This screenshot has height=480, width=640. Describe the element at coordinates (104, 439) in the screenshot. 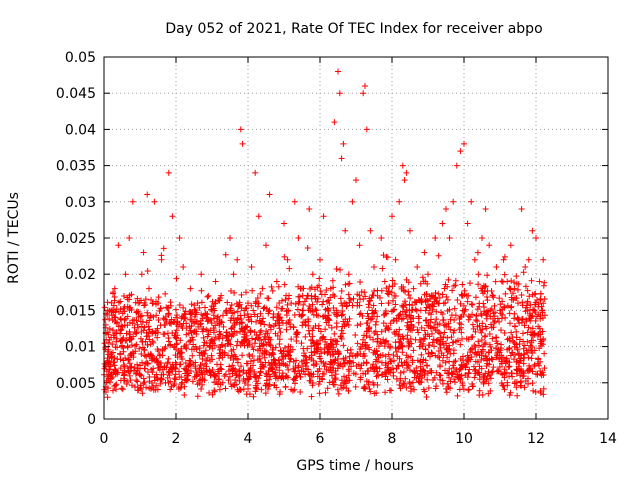

I see `x-tick-label: 0` at that location.